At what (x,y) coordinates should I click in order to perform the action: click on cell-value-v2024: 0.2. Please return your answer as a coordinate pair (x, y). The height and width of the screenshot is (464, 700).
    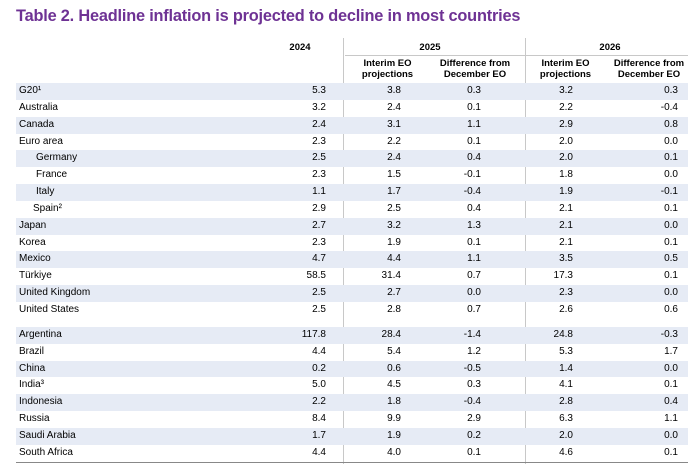
    Looking at the image, I should click on (319, 368).